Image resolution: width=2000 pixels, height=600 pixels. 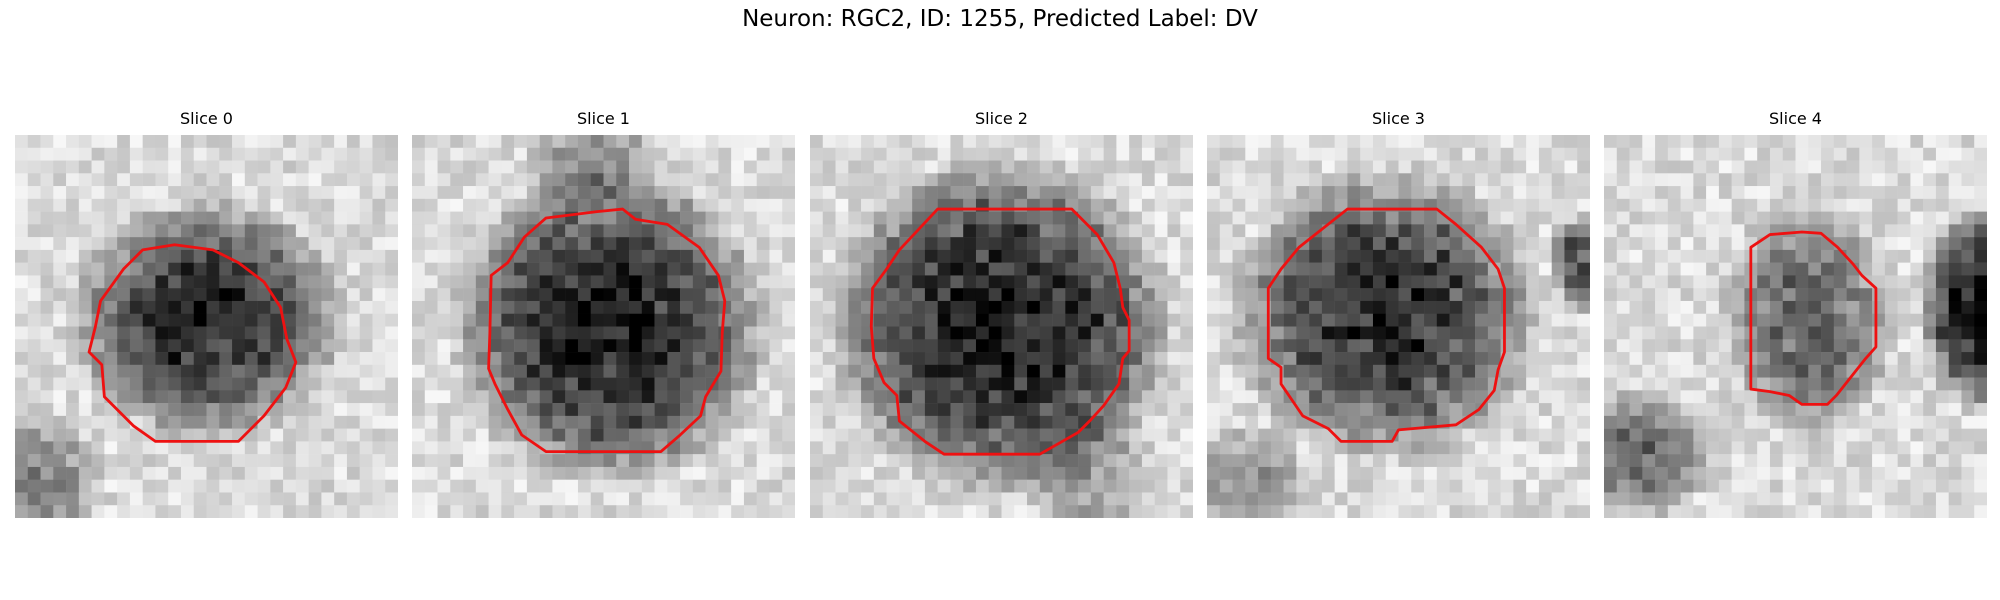 What do you see at coordinates (1001, 118) in the screenshot?
I see `slice-title-2: Slice 2` at bounding box center [1001, 118].